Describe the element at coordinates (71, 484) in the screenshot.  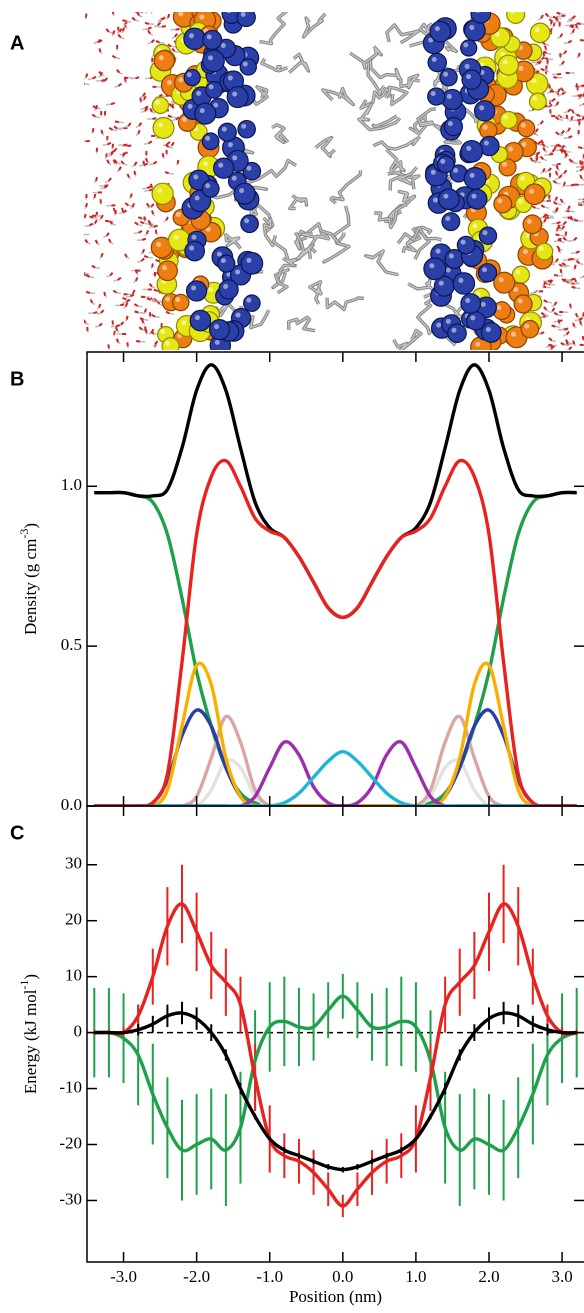
I see `y-tick-label: 1.0` at that location.